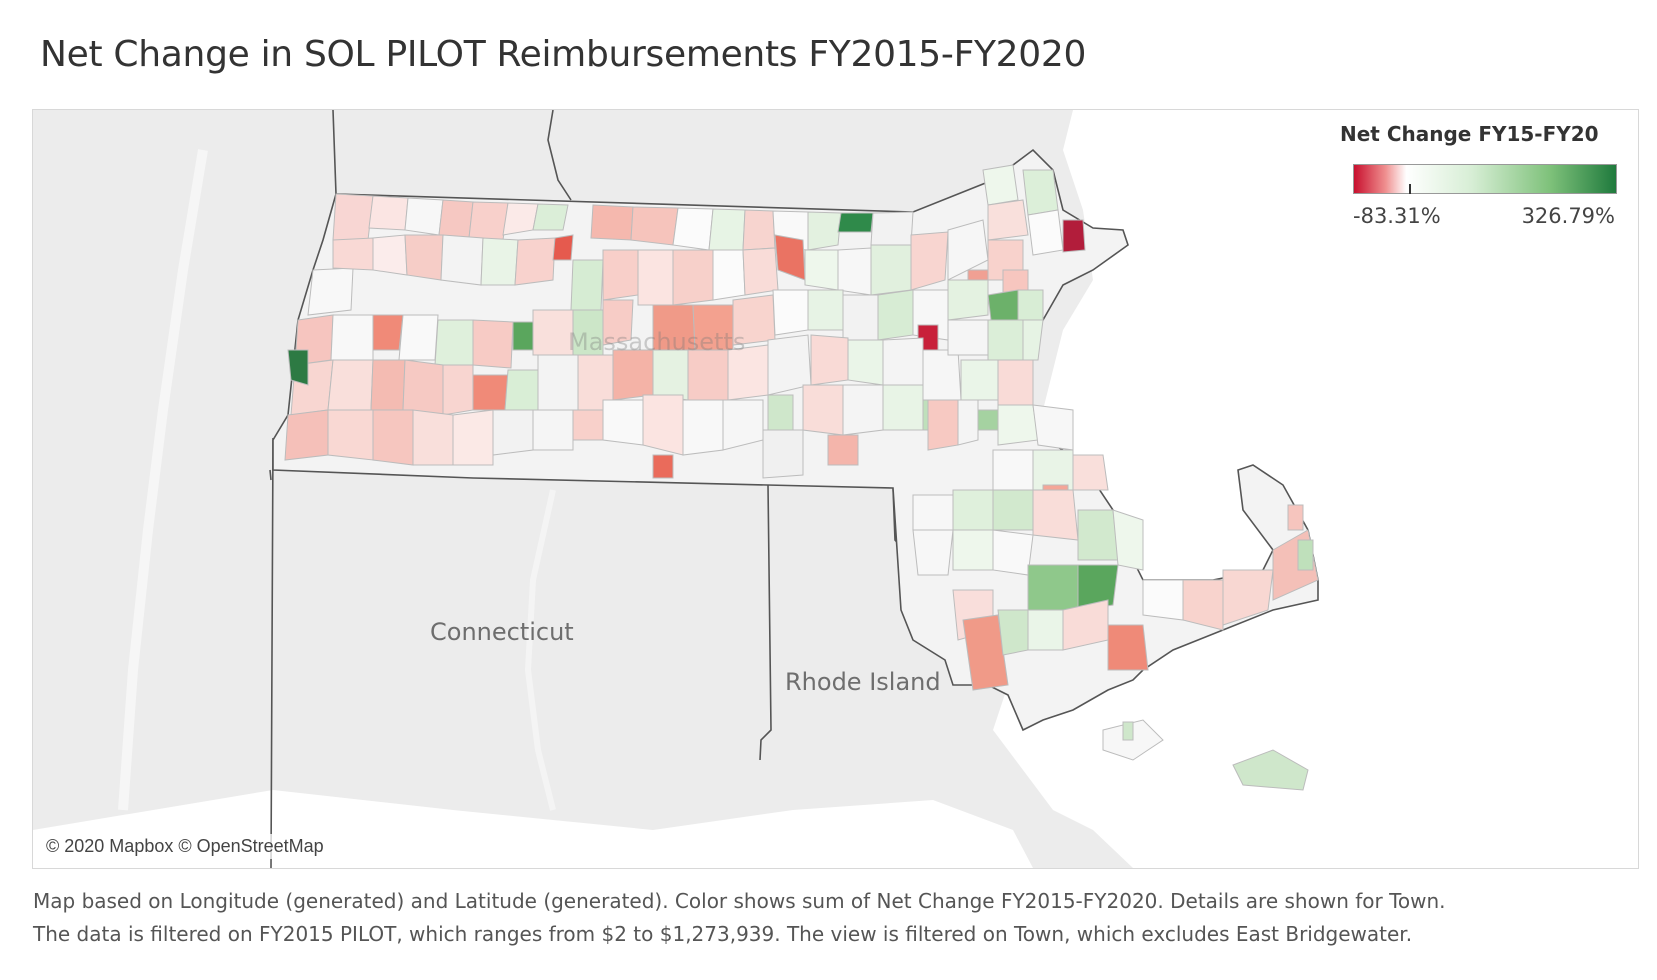  Describe the element at coordinates (863, 682) in the screenshot. I see `state-label-rhode-island: Rhode Island` at that location.